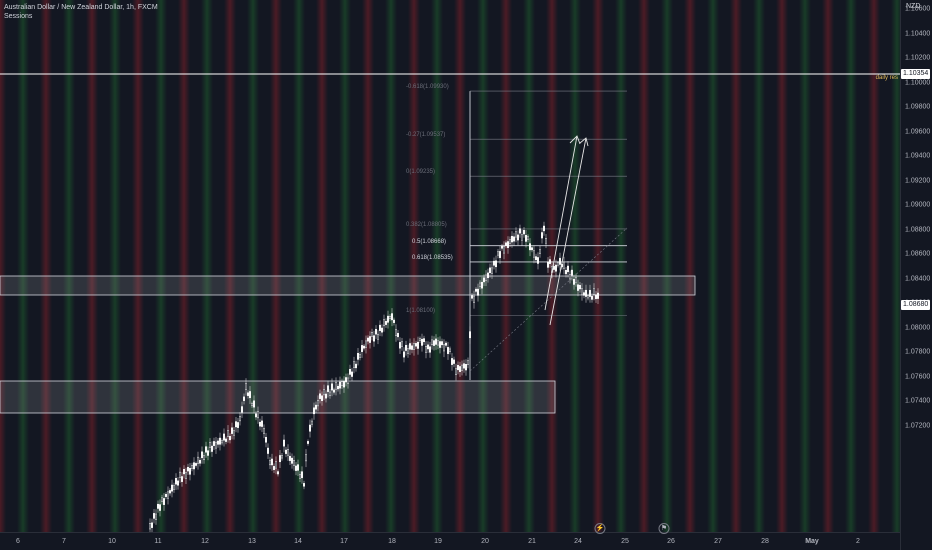  What do you see at coordinates (427, 87) in the screenshot?
I see `fib-level-label: -0.618(1.09930)` at bounding box center [427, 87].